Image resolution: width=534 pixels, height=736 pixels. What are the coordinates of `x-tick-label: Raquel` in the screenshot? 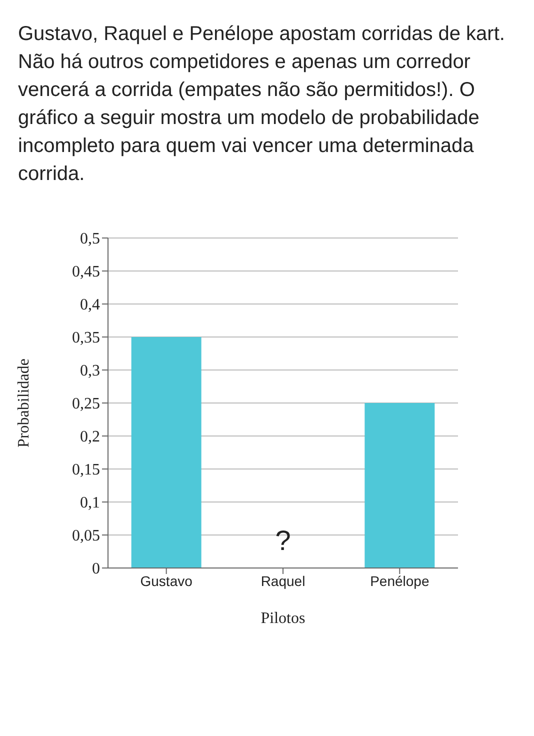 It's located at (283, 580).